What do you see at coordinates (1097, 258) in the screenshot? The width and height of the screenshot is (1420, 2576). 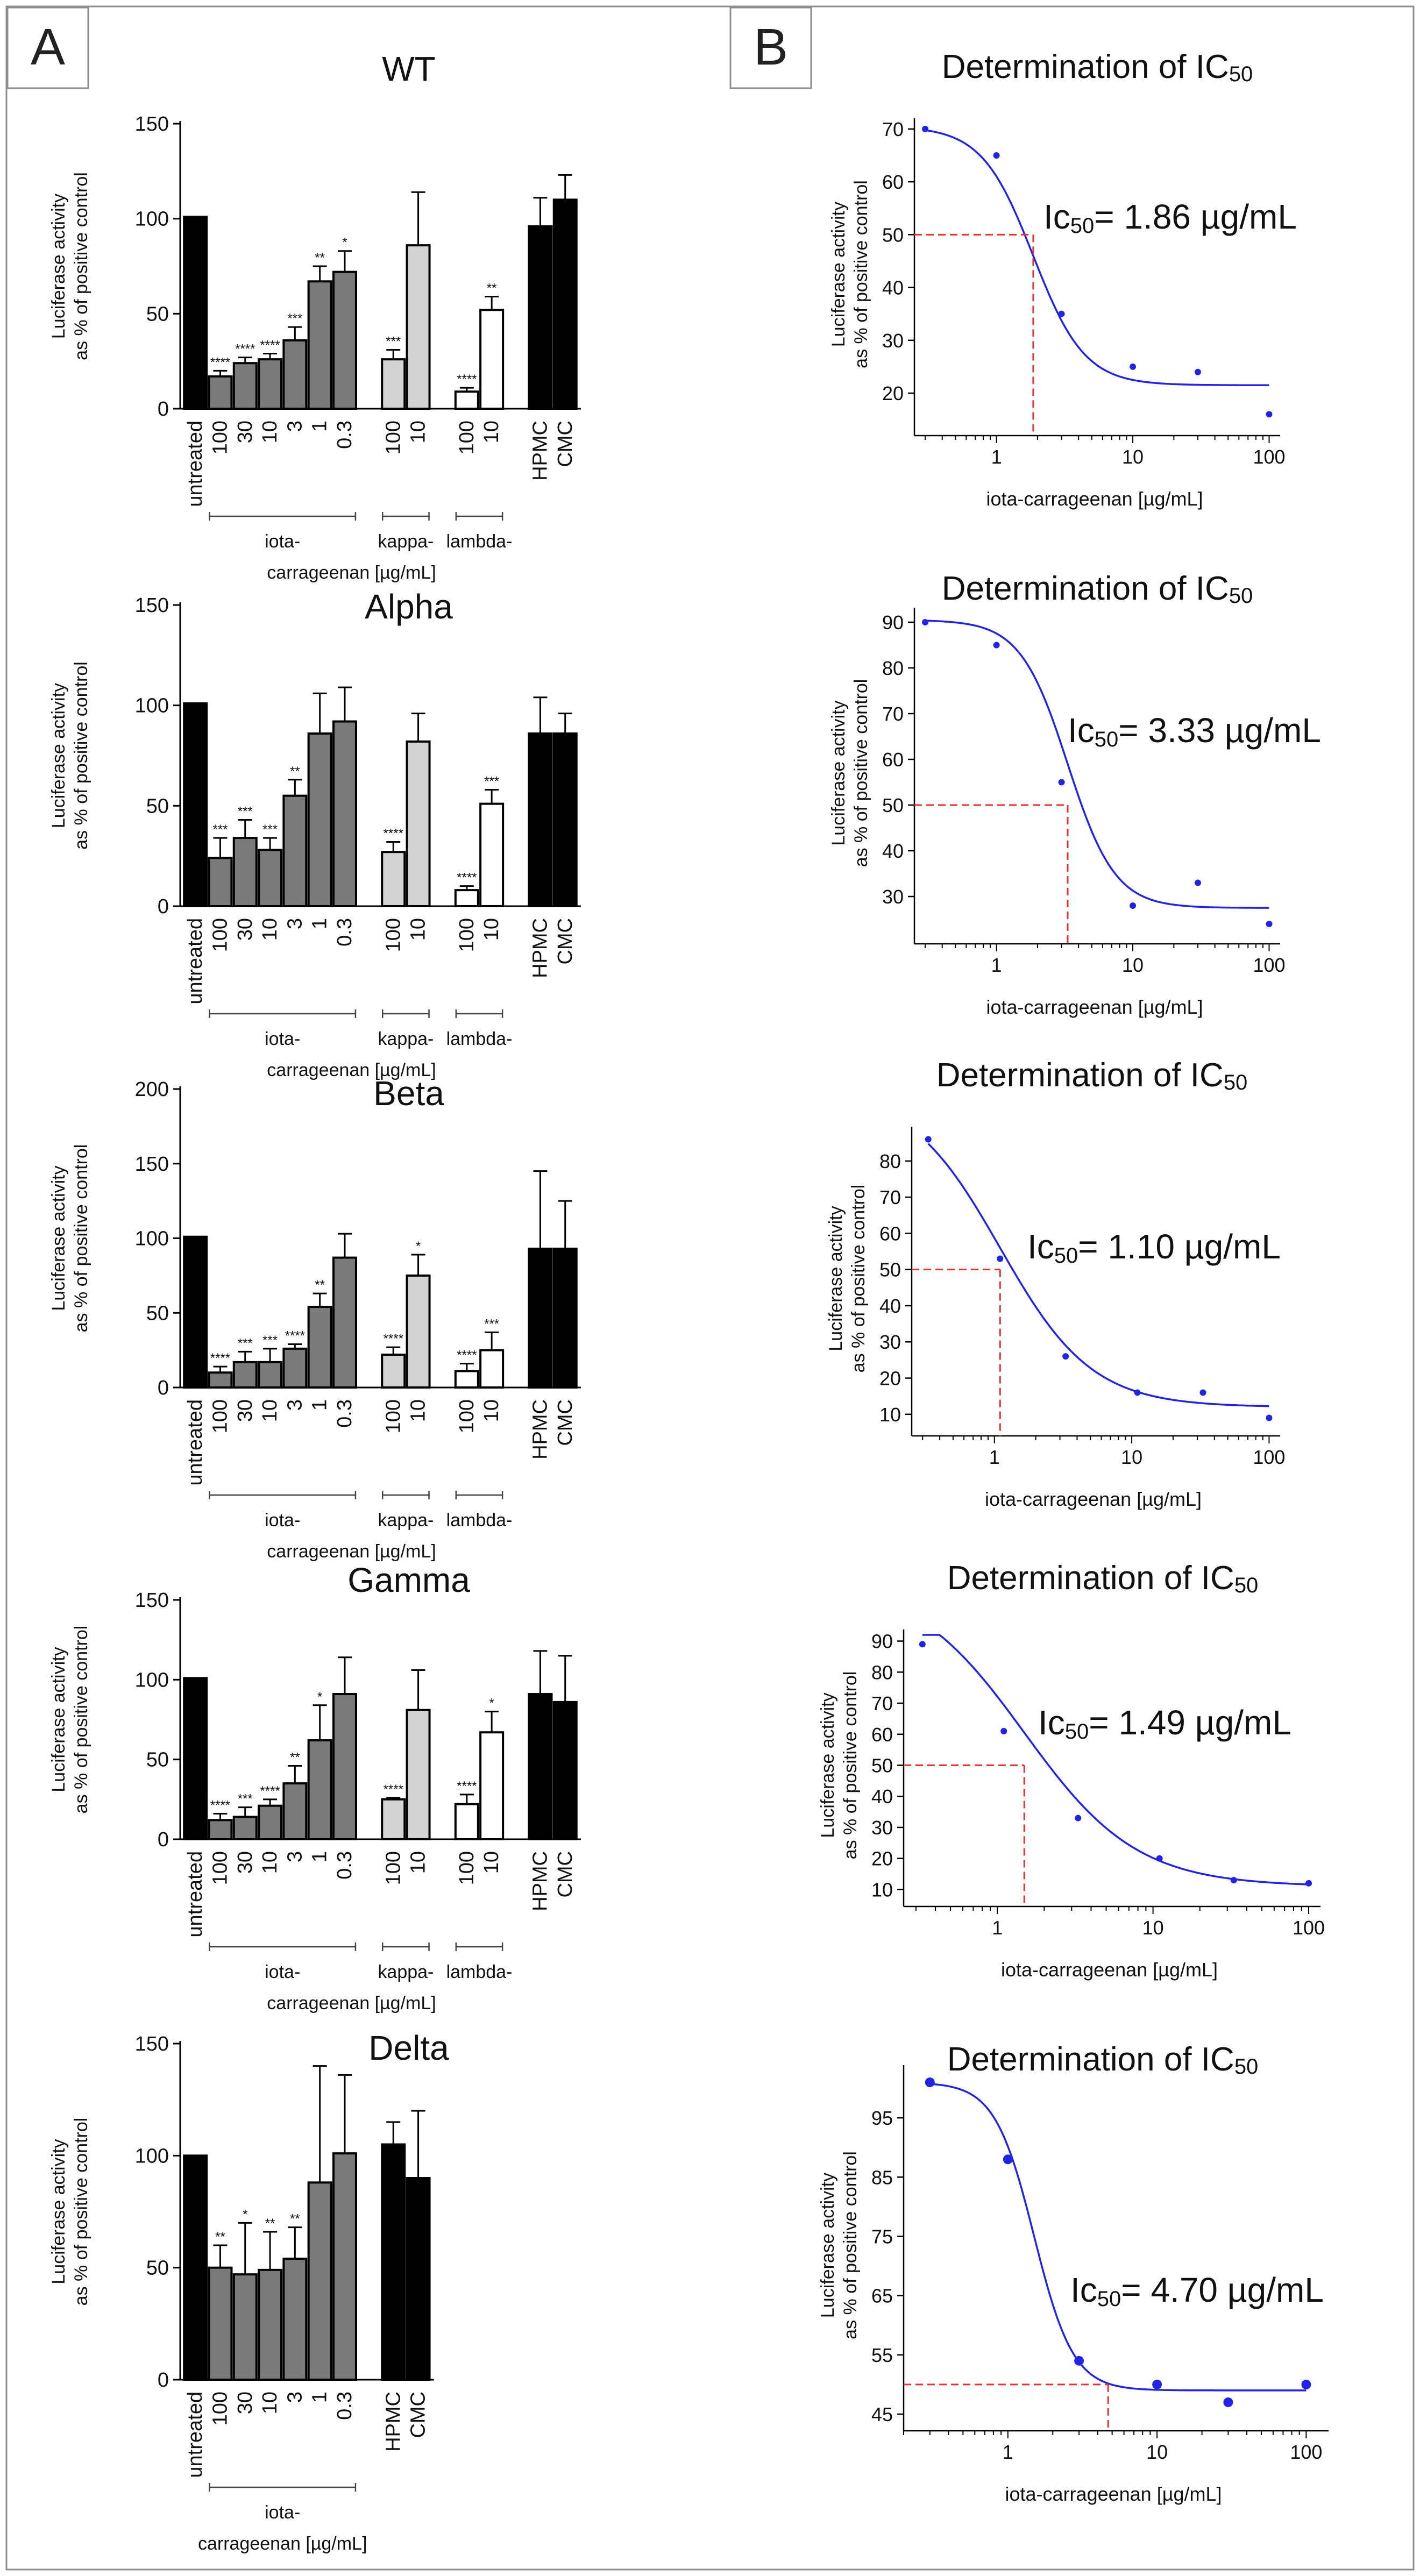 I see `fit-curve` at bounding box center [1097, 258].